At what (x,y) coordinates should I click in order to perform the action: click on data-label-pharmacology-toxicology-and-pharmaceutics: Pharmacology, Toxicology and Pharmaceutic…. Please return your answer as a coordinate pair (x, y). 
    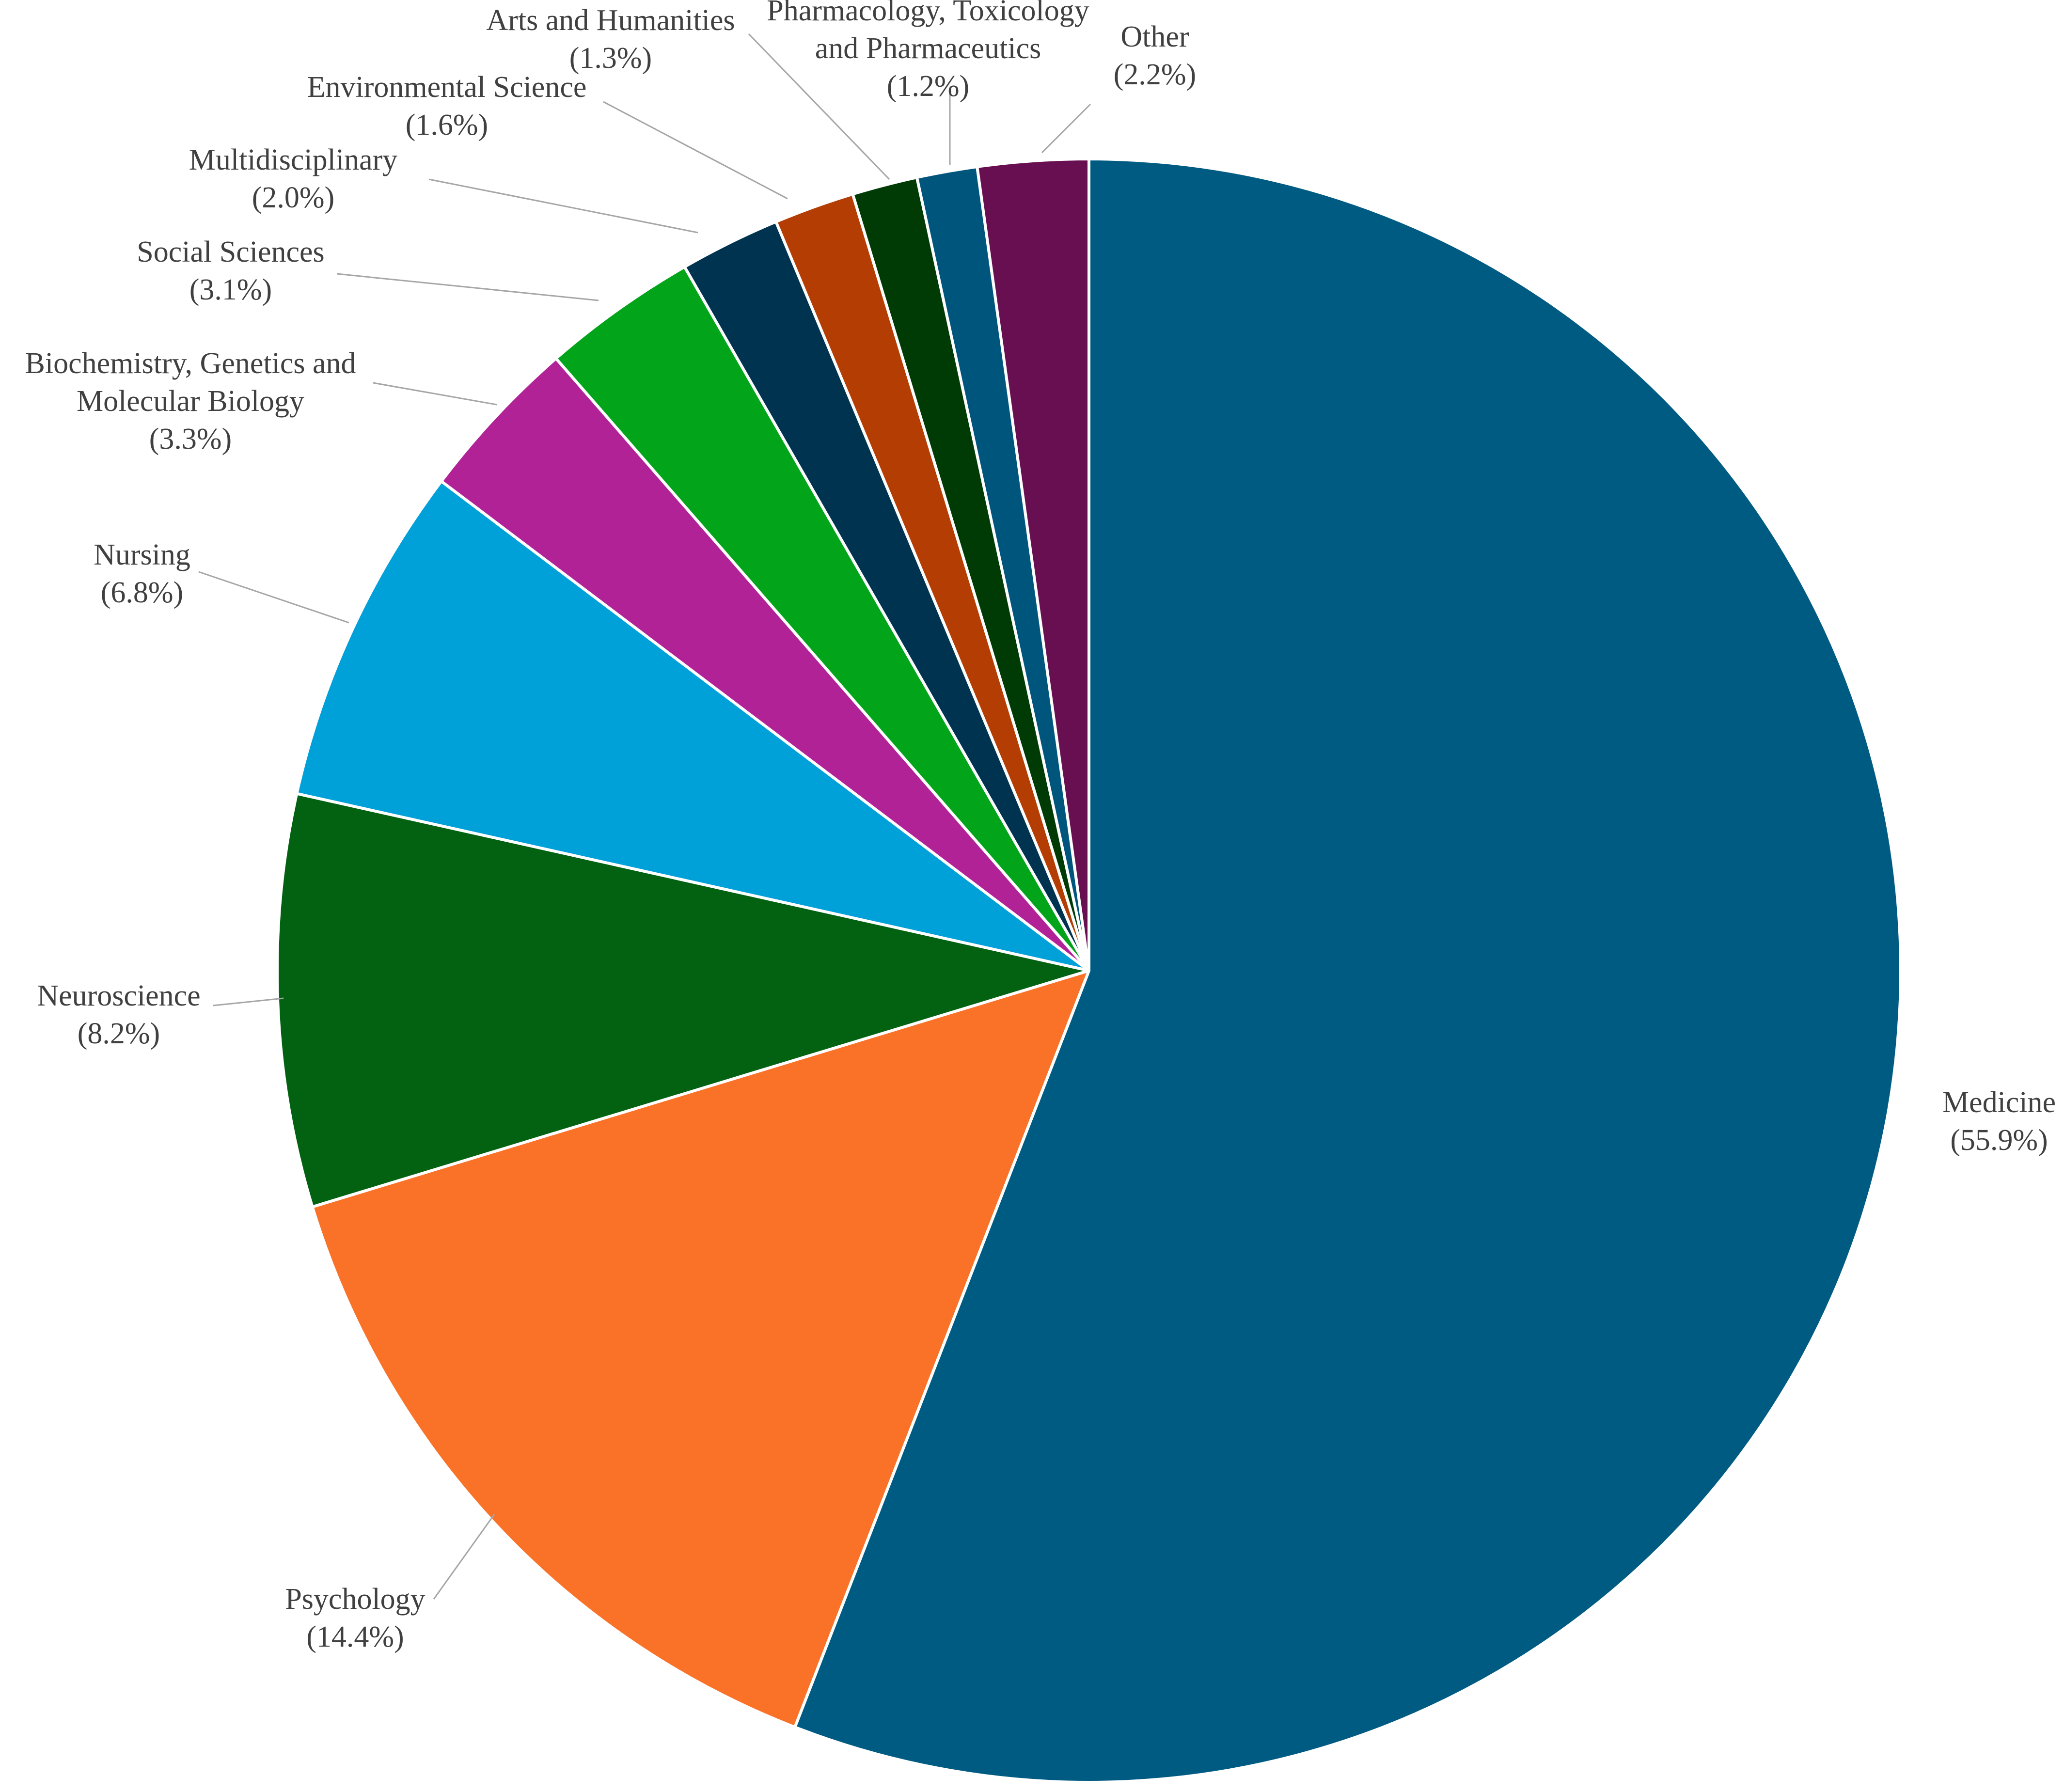
    Looking at the image, I should click on (928, 52).